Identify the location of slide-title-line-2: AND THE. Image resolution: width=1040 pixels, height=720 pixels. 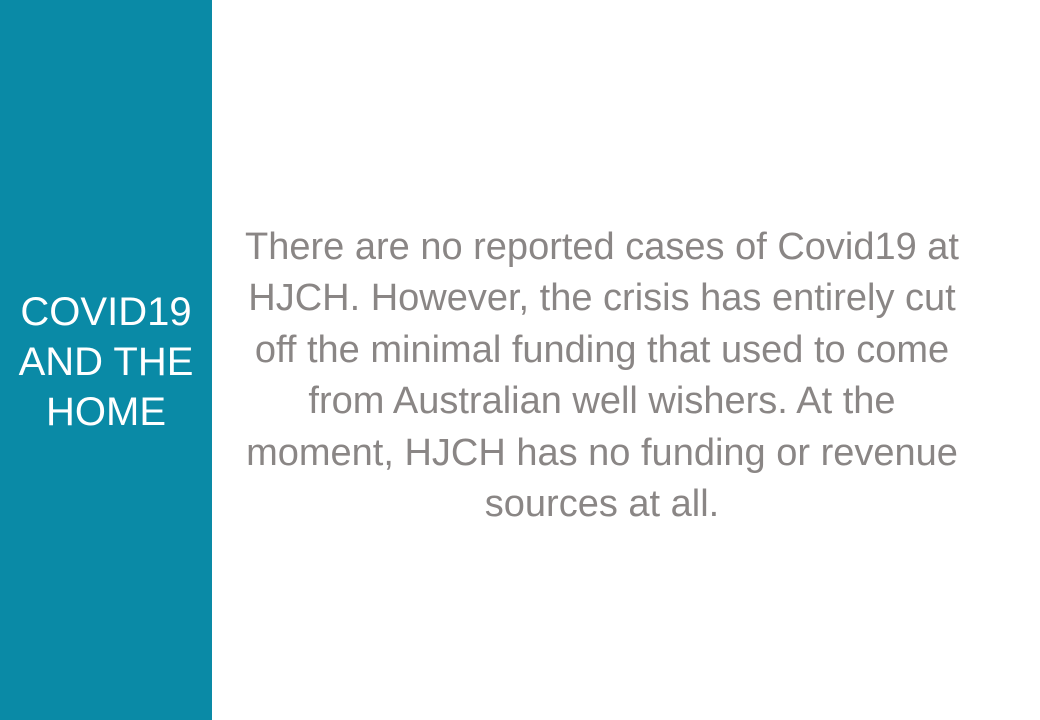
(106, 362).